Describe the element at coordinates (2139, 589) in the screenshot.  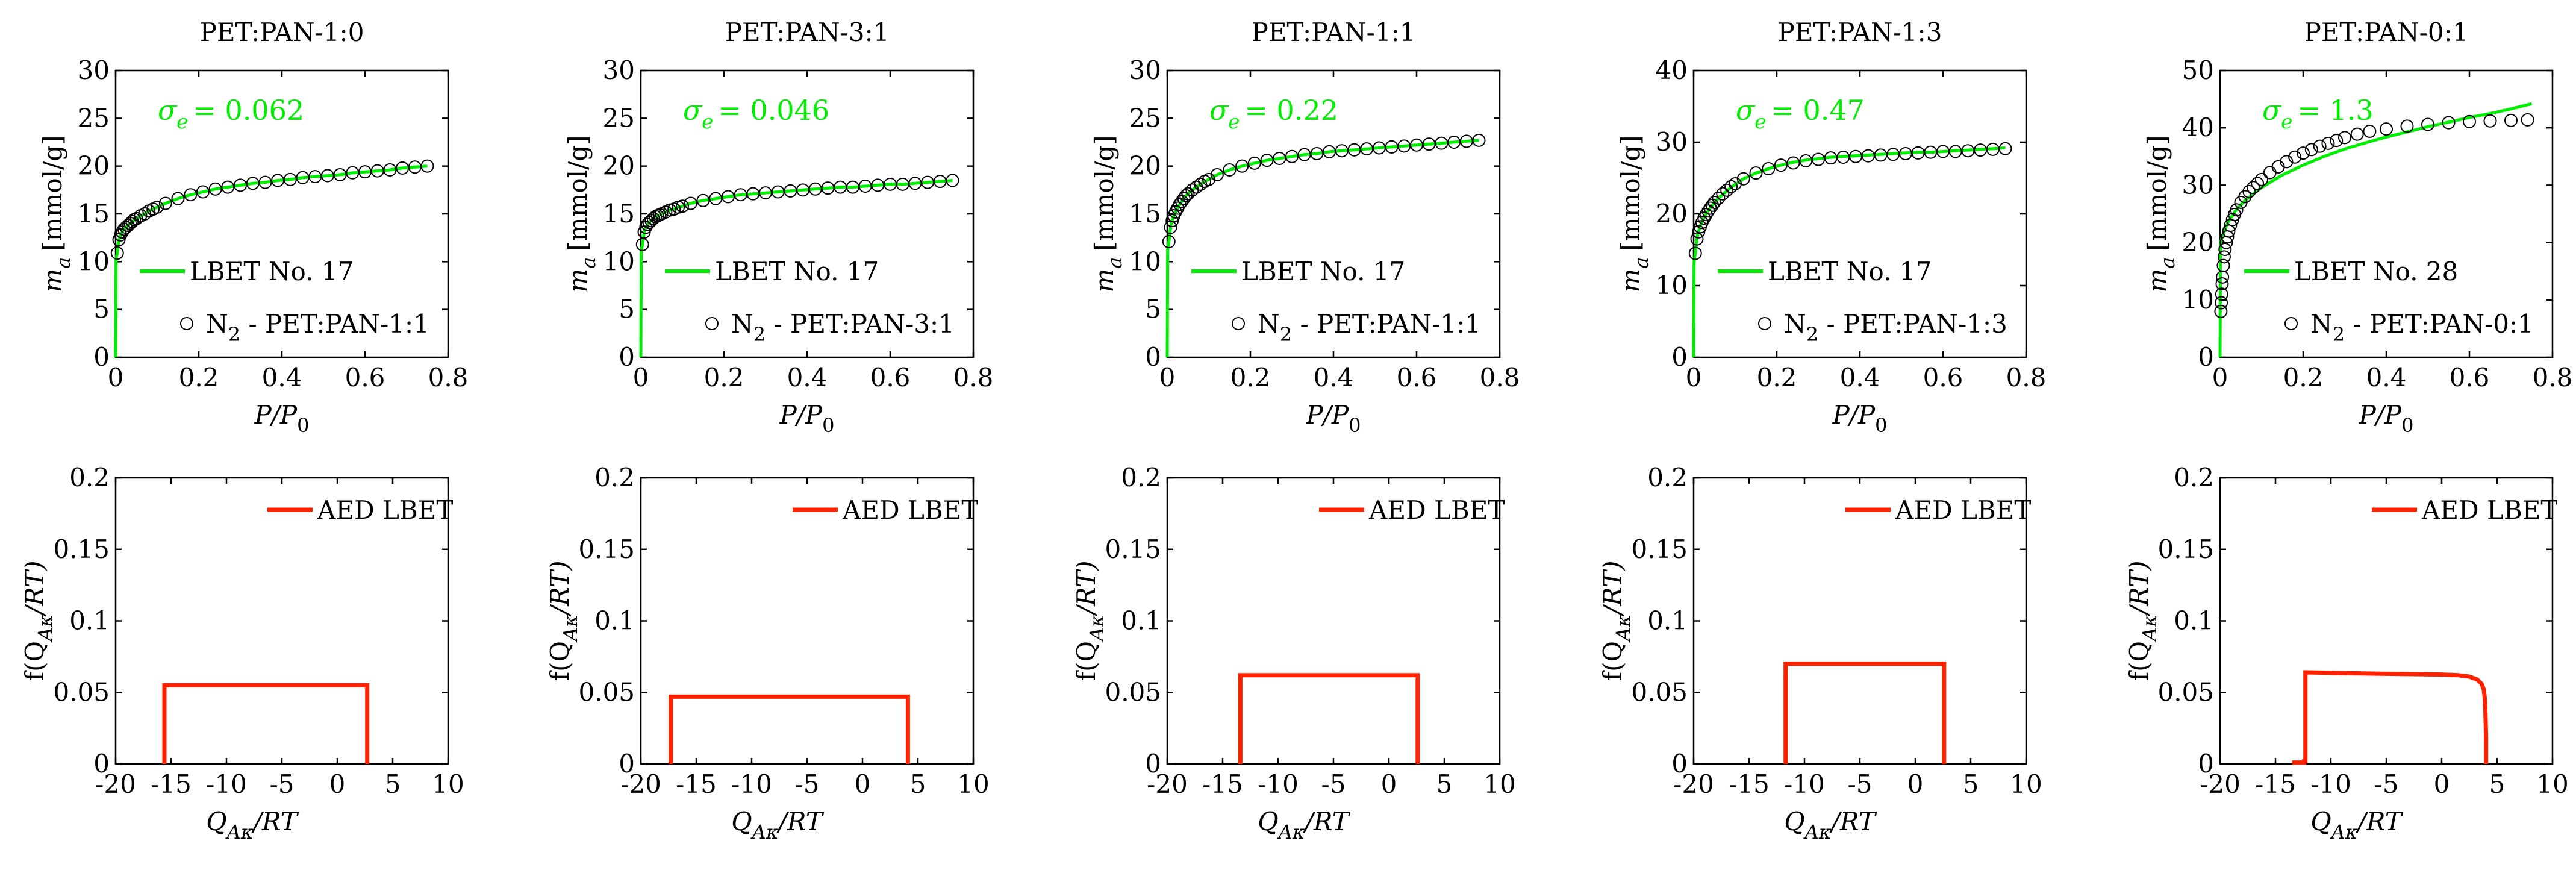
I see `label-part: /RT)` at that location.